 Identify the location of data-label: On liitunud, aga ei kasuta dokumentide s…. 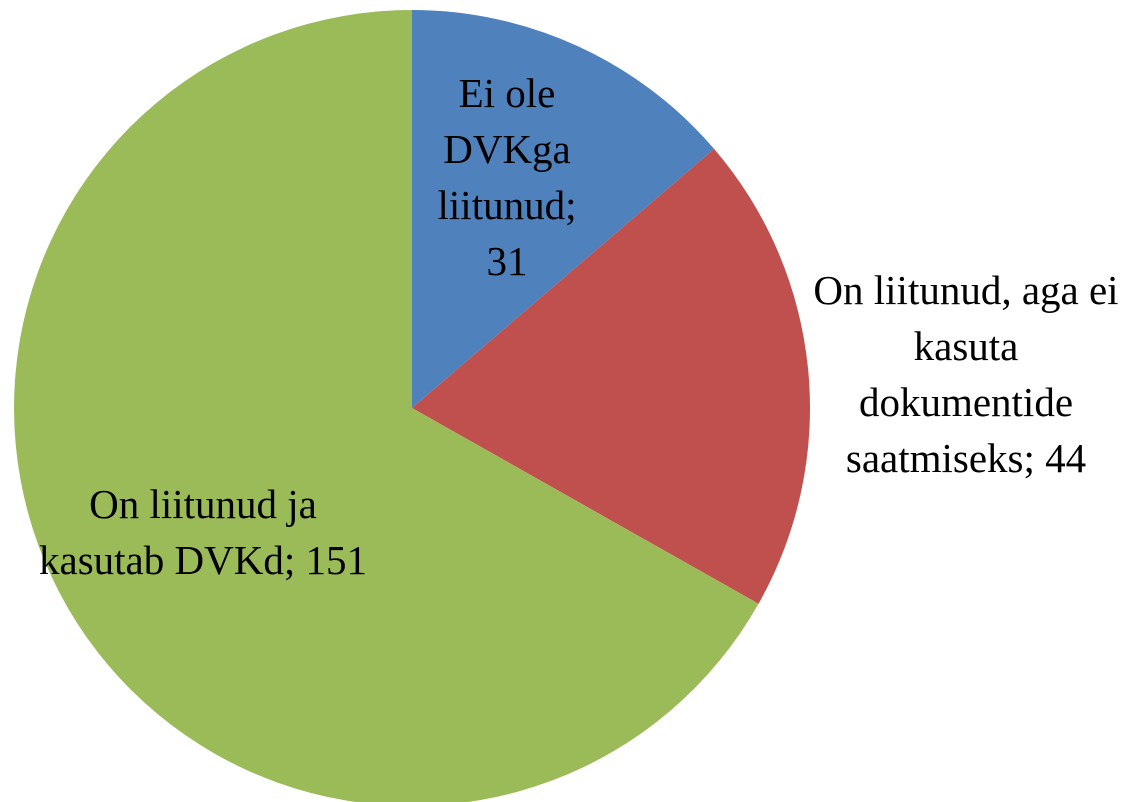
(966, 374).